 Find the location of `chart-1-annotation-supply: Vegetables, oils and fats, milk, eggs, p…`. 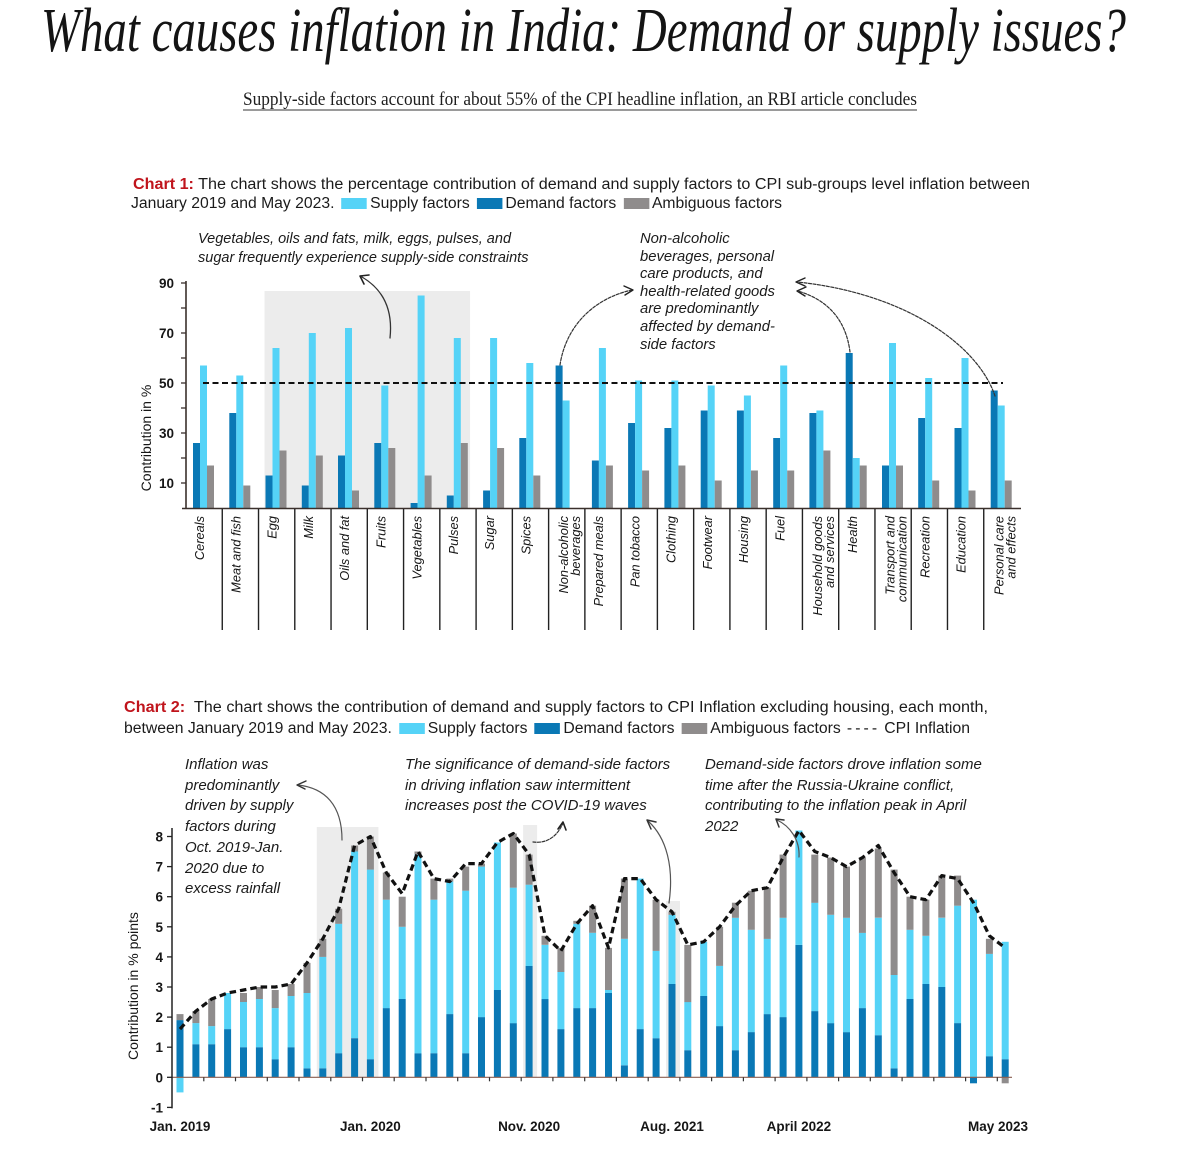

chart-1-annotation-supply: Vegetables, oils and fats, milk, eggs, p… is located at coordinates (363, 249).